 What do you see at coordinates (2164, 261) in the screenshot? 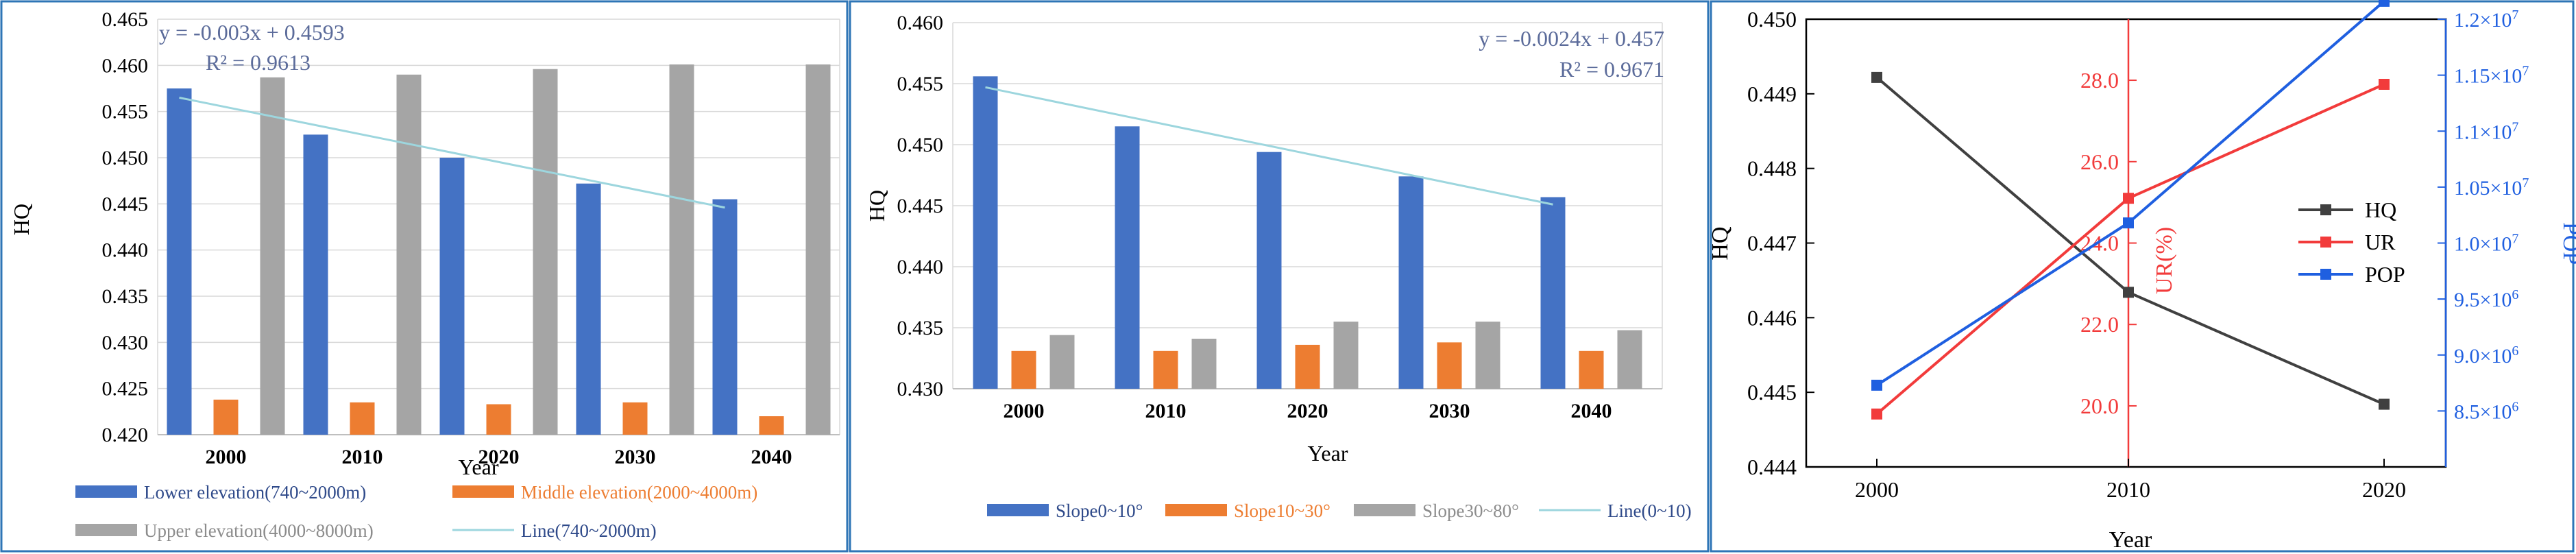
I see `inner-axis-title: UR(%)` at bounding box center [2164, 261].